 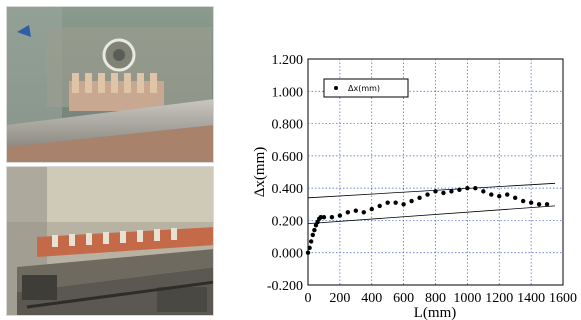 I want to click on legend: Δx(mm), so click(x=366, y=88).